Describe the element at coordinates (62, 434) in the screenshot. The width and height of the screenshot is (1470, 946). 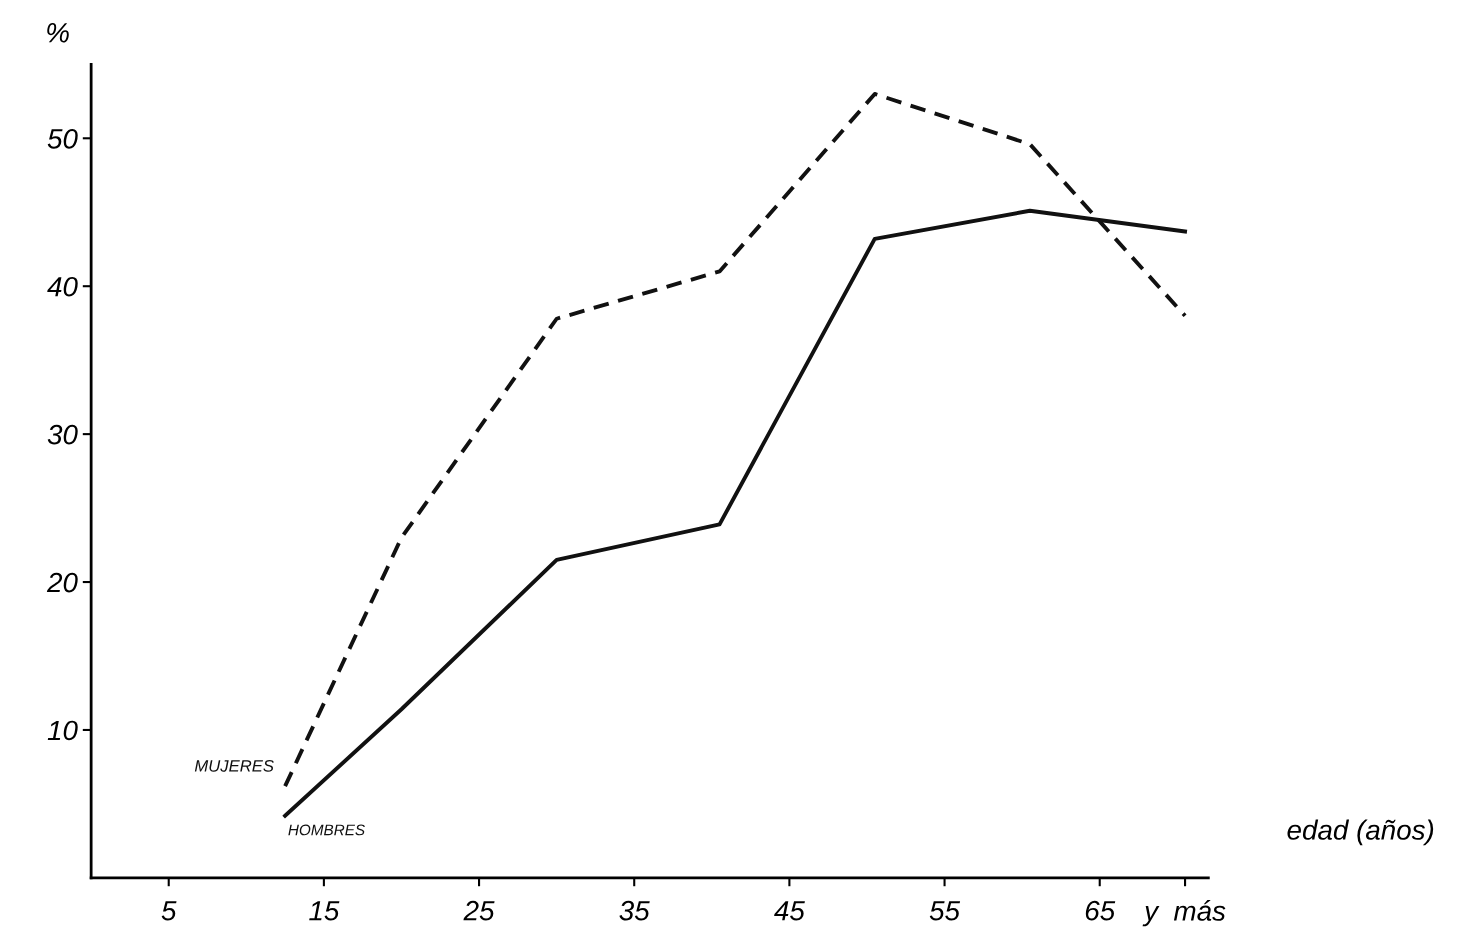
I see `y-tick-label: 30` at that location.